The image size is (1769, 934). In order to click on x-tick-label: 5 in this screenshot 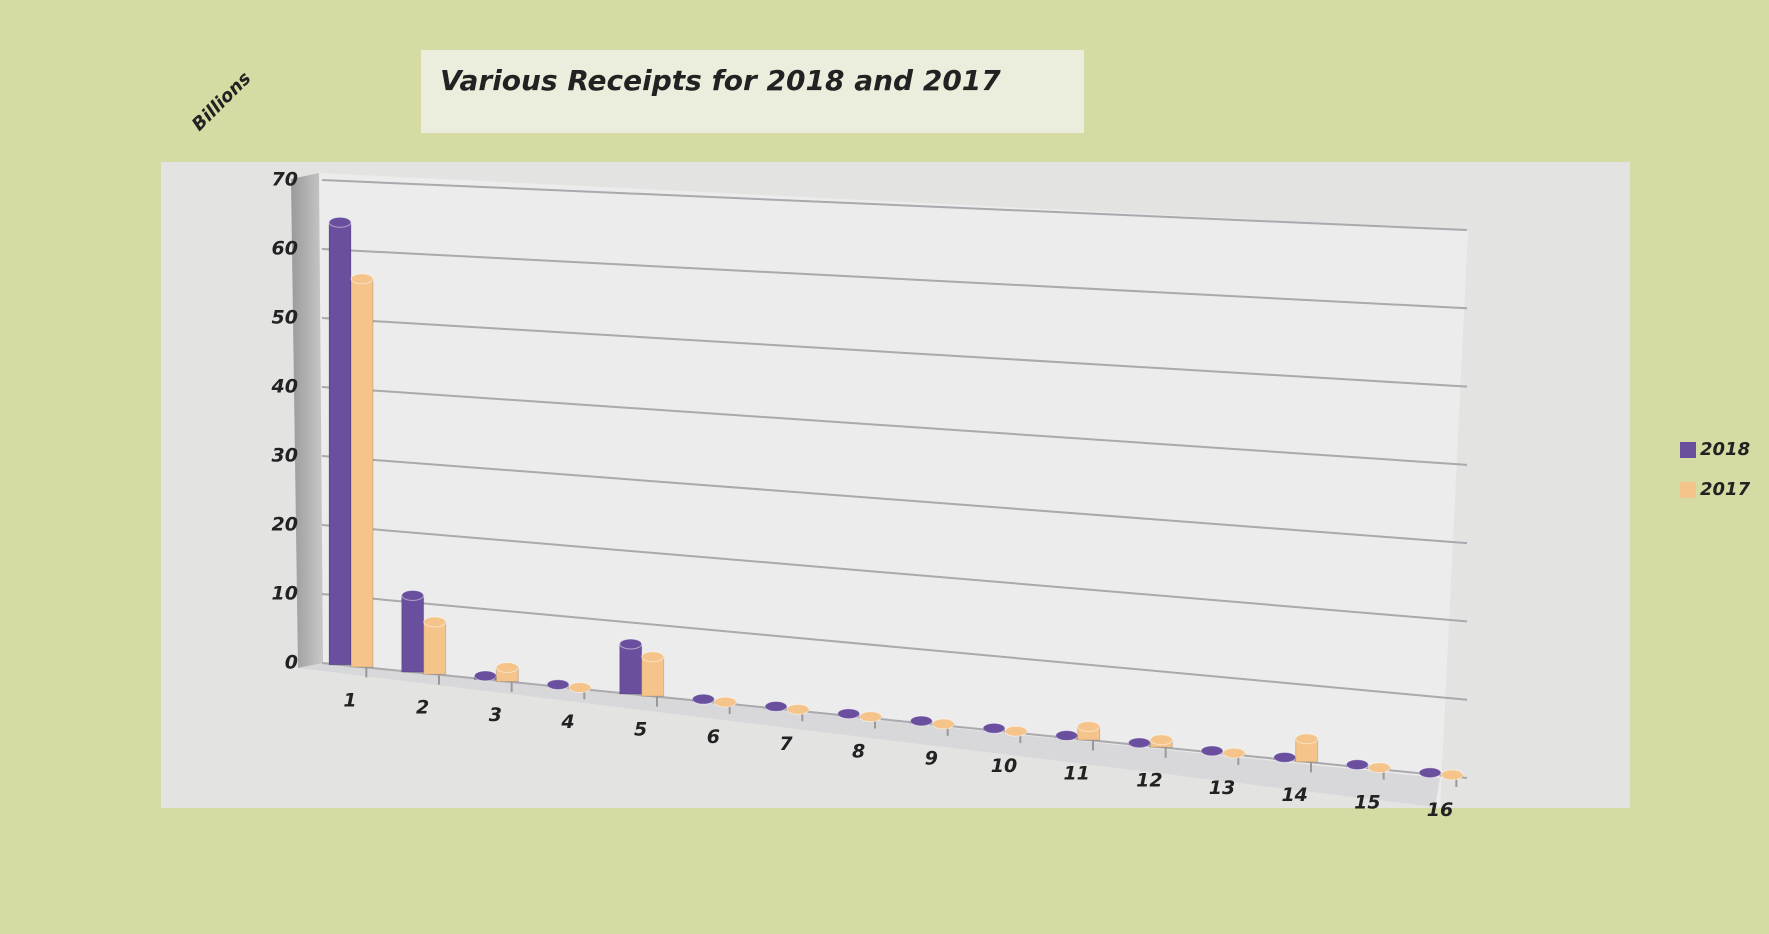, I will do `click(640, 730)`.